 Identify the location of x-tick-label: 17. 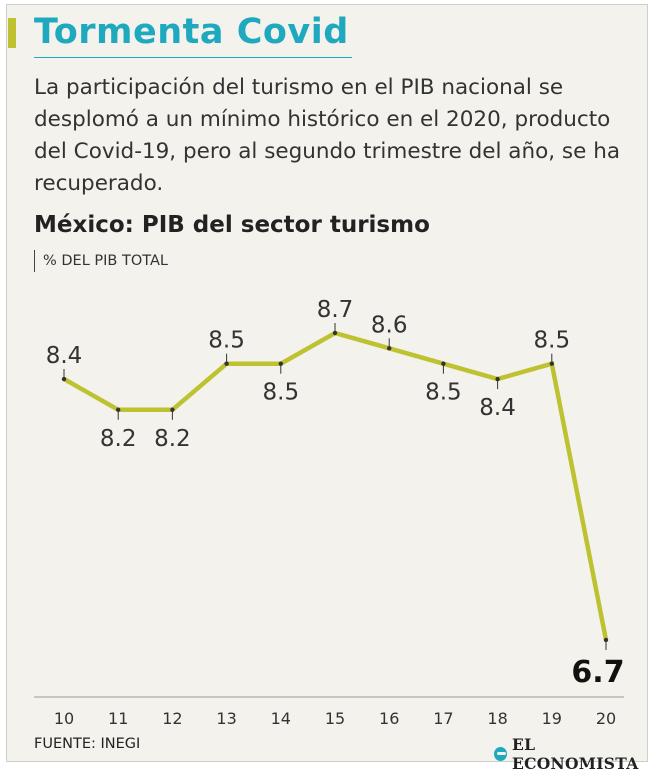
(443, 718).